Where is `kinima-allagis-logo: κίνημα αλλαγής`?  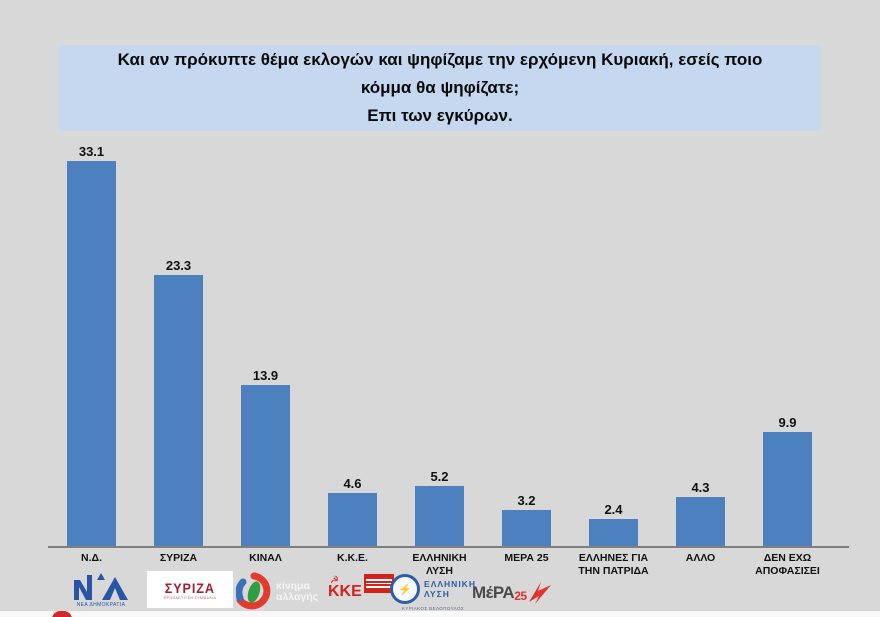 kinima-allagis-logo: κίνημα αλλαγής is located at coordinates (284, 592).